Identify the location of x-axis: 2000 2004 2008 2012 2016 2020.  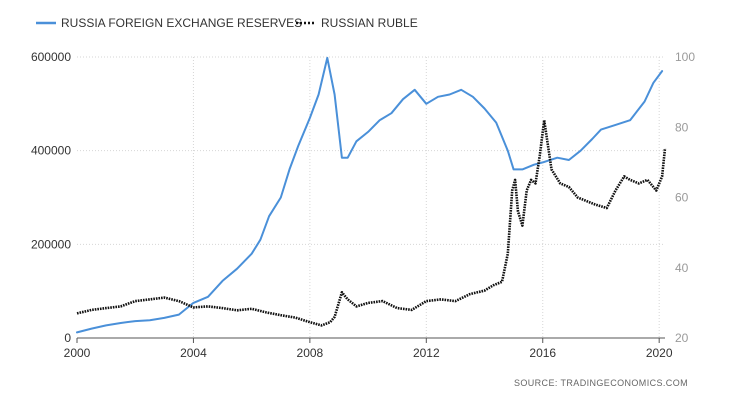
(368, 348).